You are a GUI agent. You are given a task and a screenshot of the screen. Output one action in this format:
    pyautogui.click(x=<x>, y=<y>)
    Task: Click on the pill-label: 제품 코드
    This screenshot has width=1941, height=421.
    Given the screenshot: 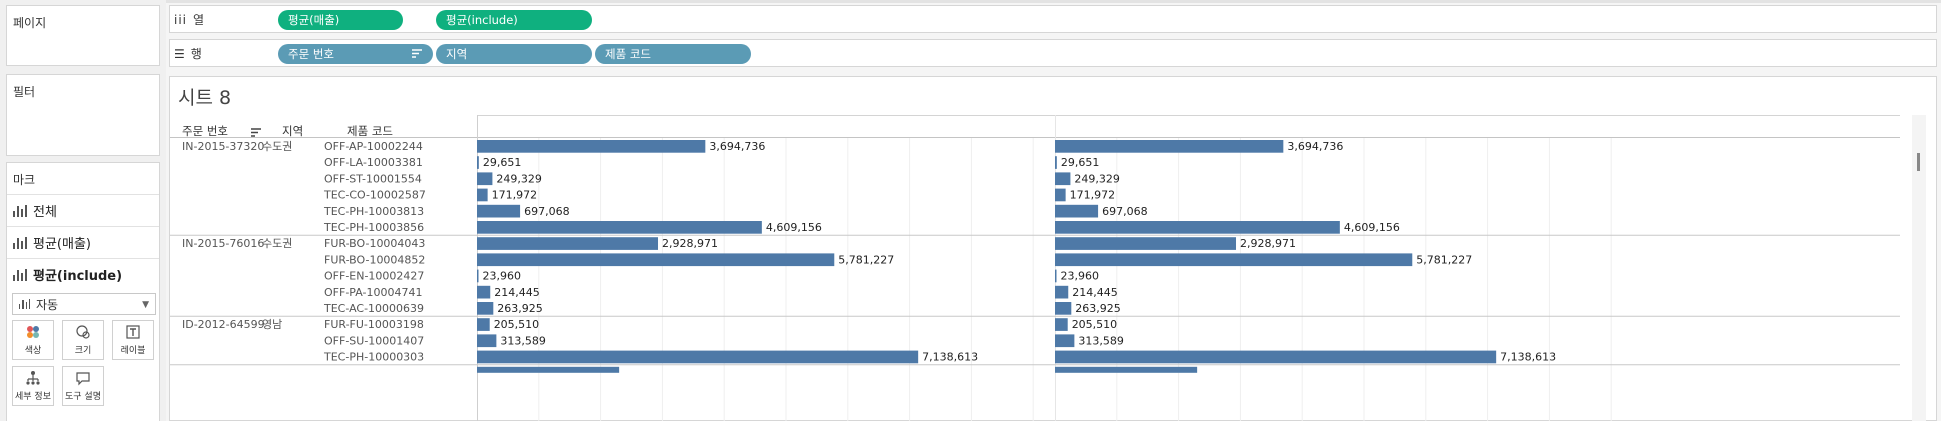 What is the action you would take?
    pyautogui.click(x=628, y=54)
    